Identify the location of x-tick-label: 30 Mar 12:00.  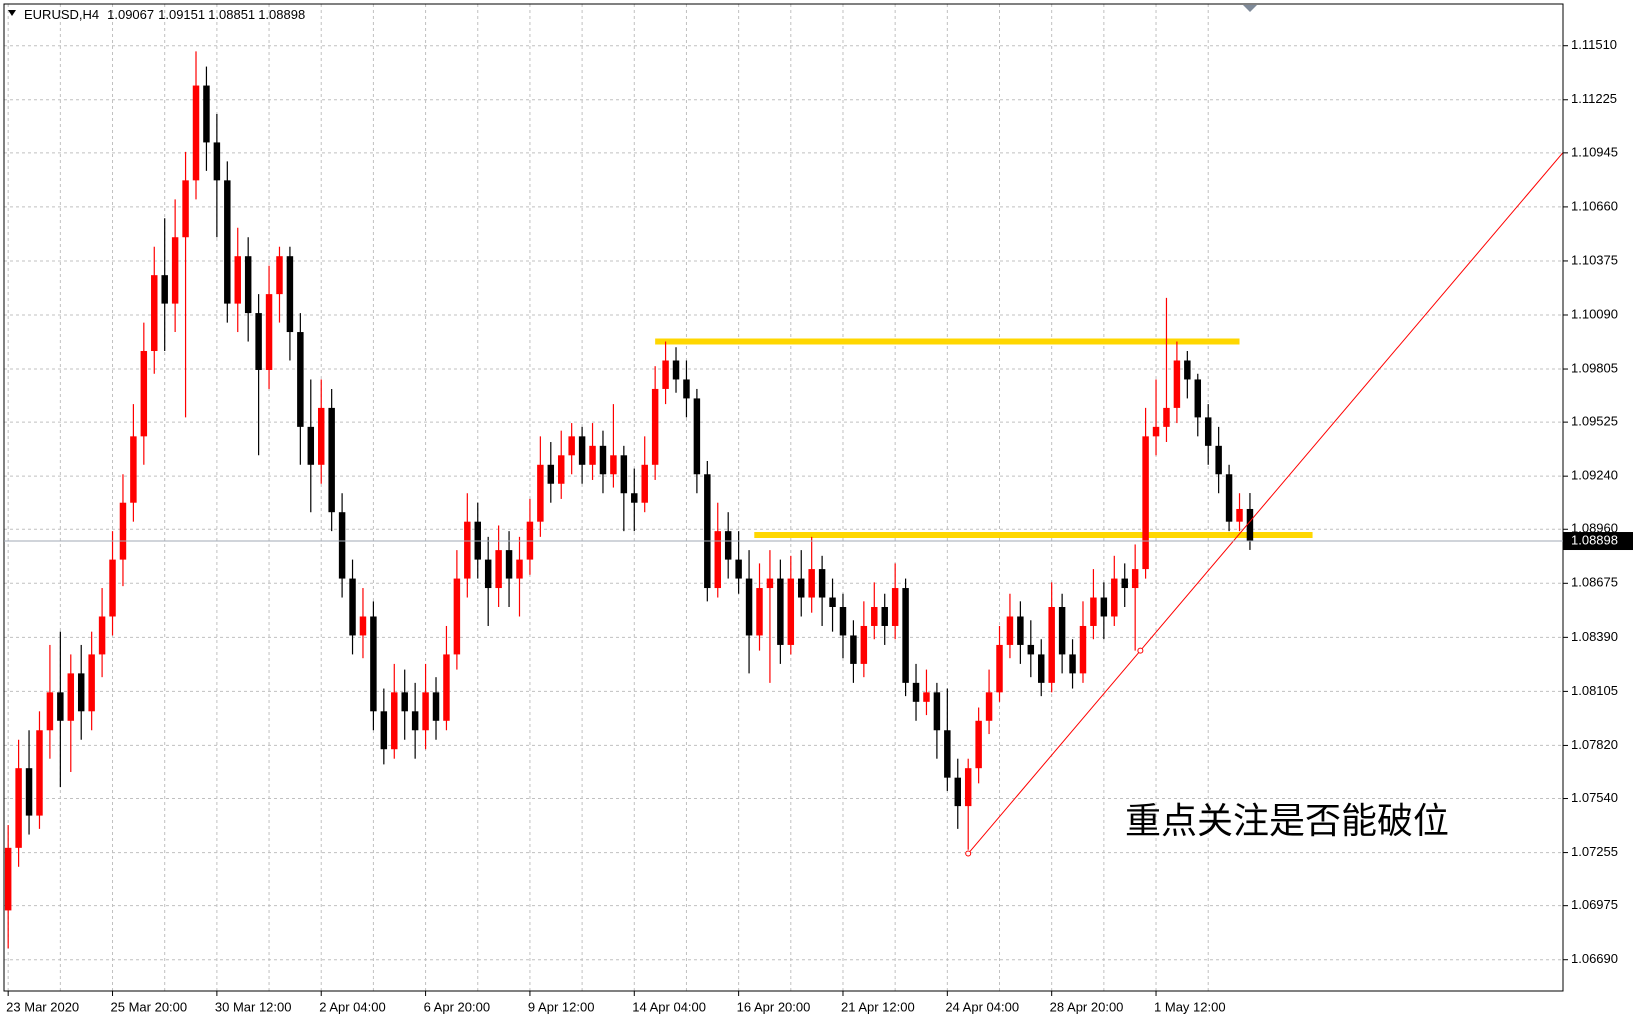
(253, 1006).